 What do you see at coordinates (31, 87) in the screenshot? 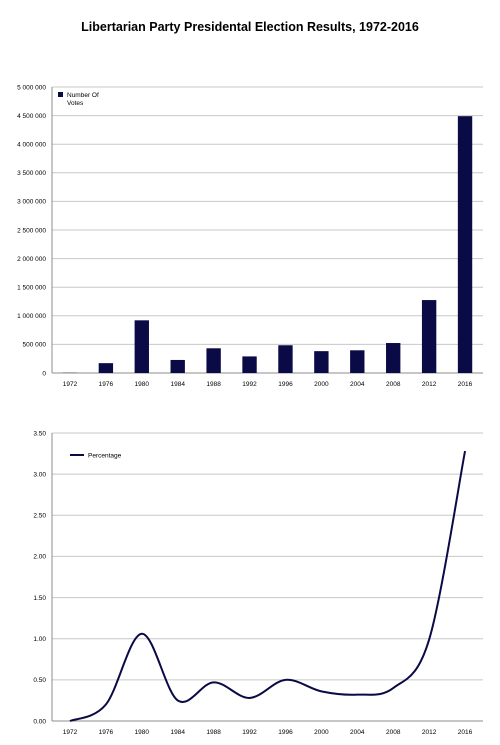
I see `y-tick-label: 5 000 000` at bounding box center [31, 87].